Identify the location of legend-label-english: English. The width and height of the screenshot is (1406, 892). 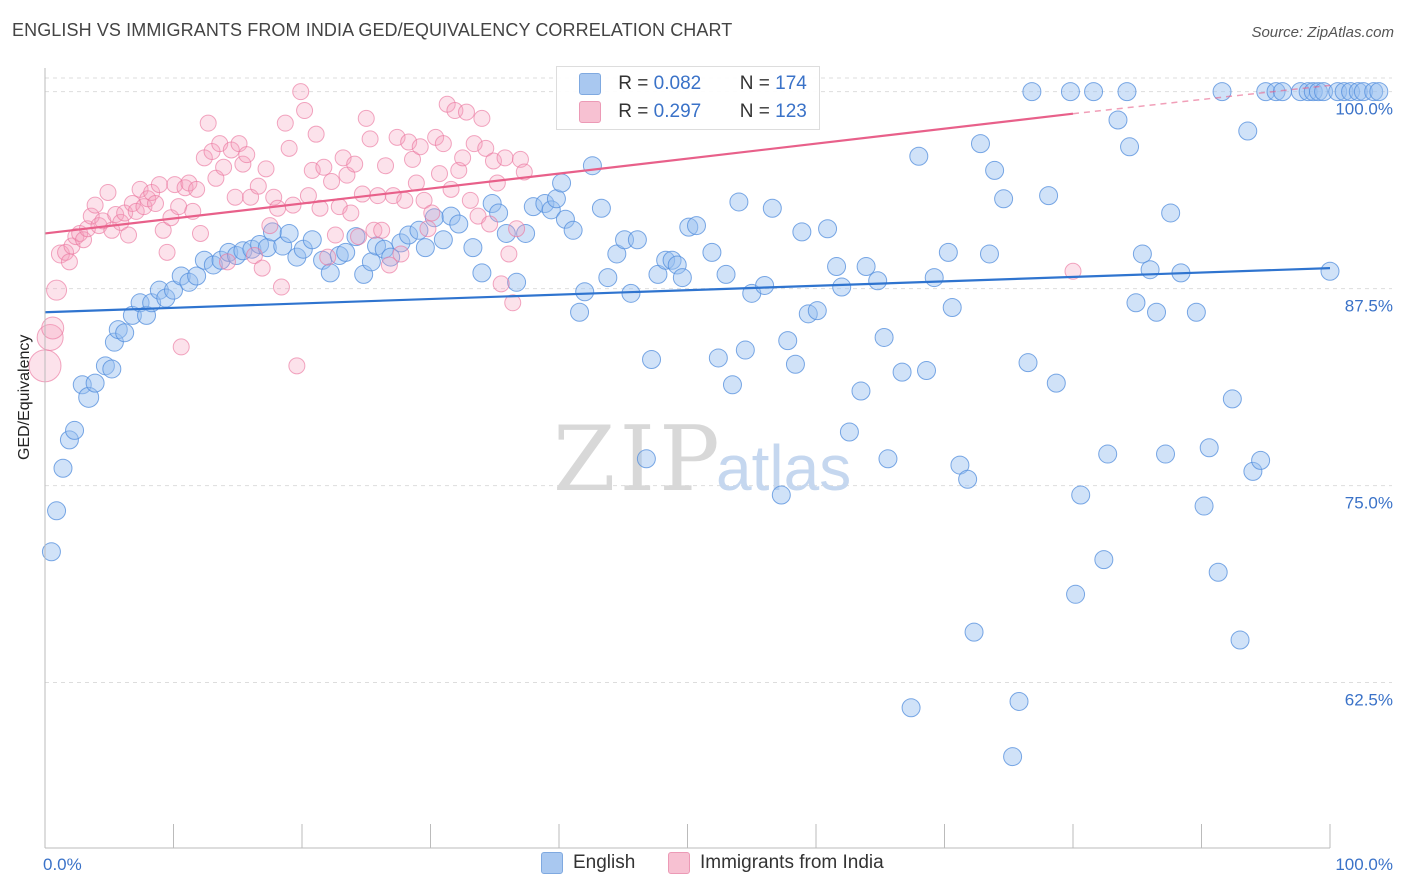
(604, 863).